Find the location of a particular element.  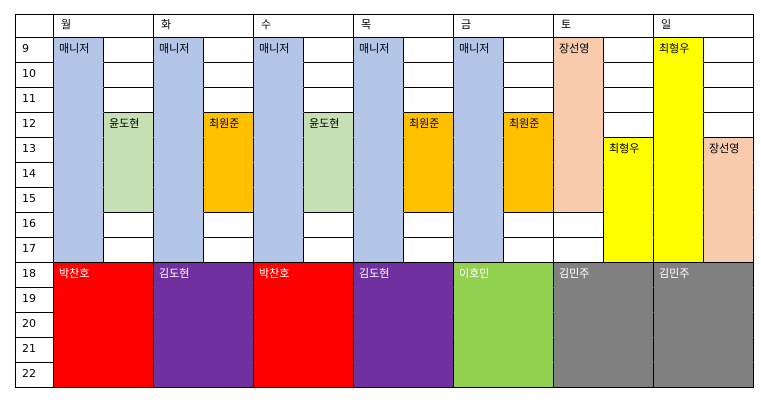

hour-label: 16 is located at coordinates (34, 225).